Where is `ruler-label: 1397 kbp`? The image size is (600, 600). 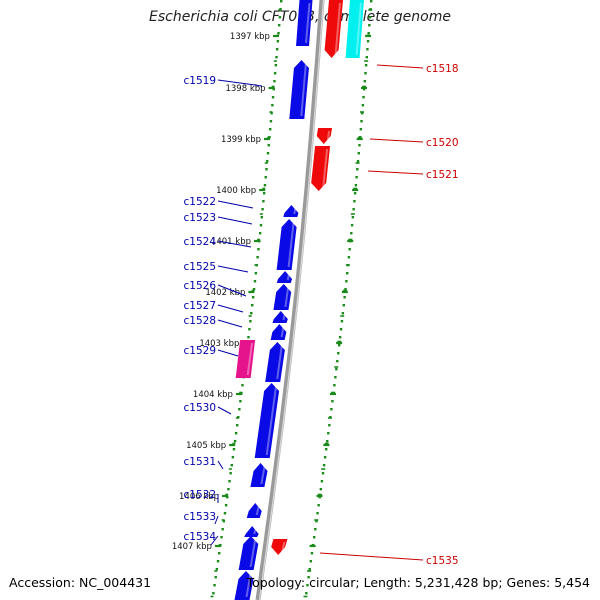 ruler-label: 1397 kbp is located at coordinates (250, 37).